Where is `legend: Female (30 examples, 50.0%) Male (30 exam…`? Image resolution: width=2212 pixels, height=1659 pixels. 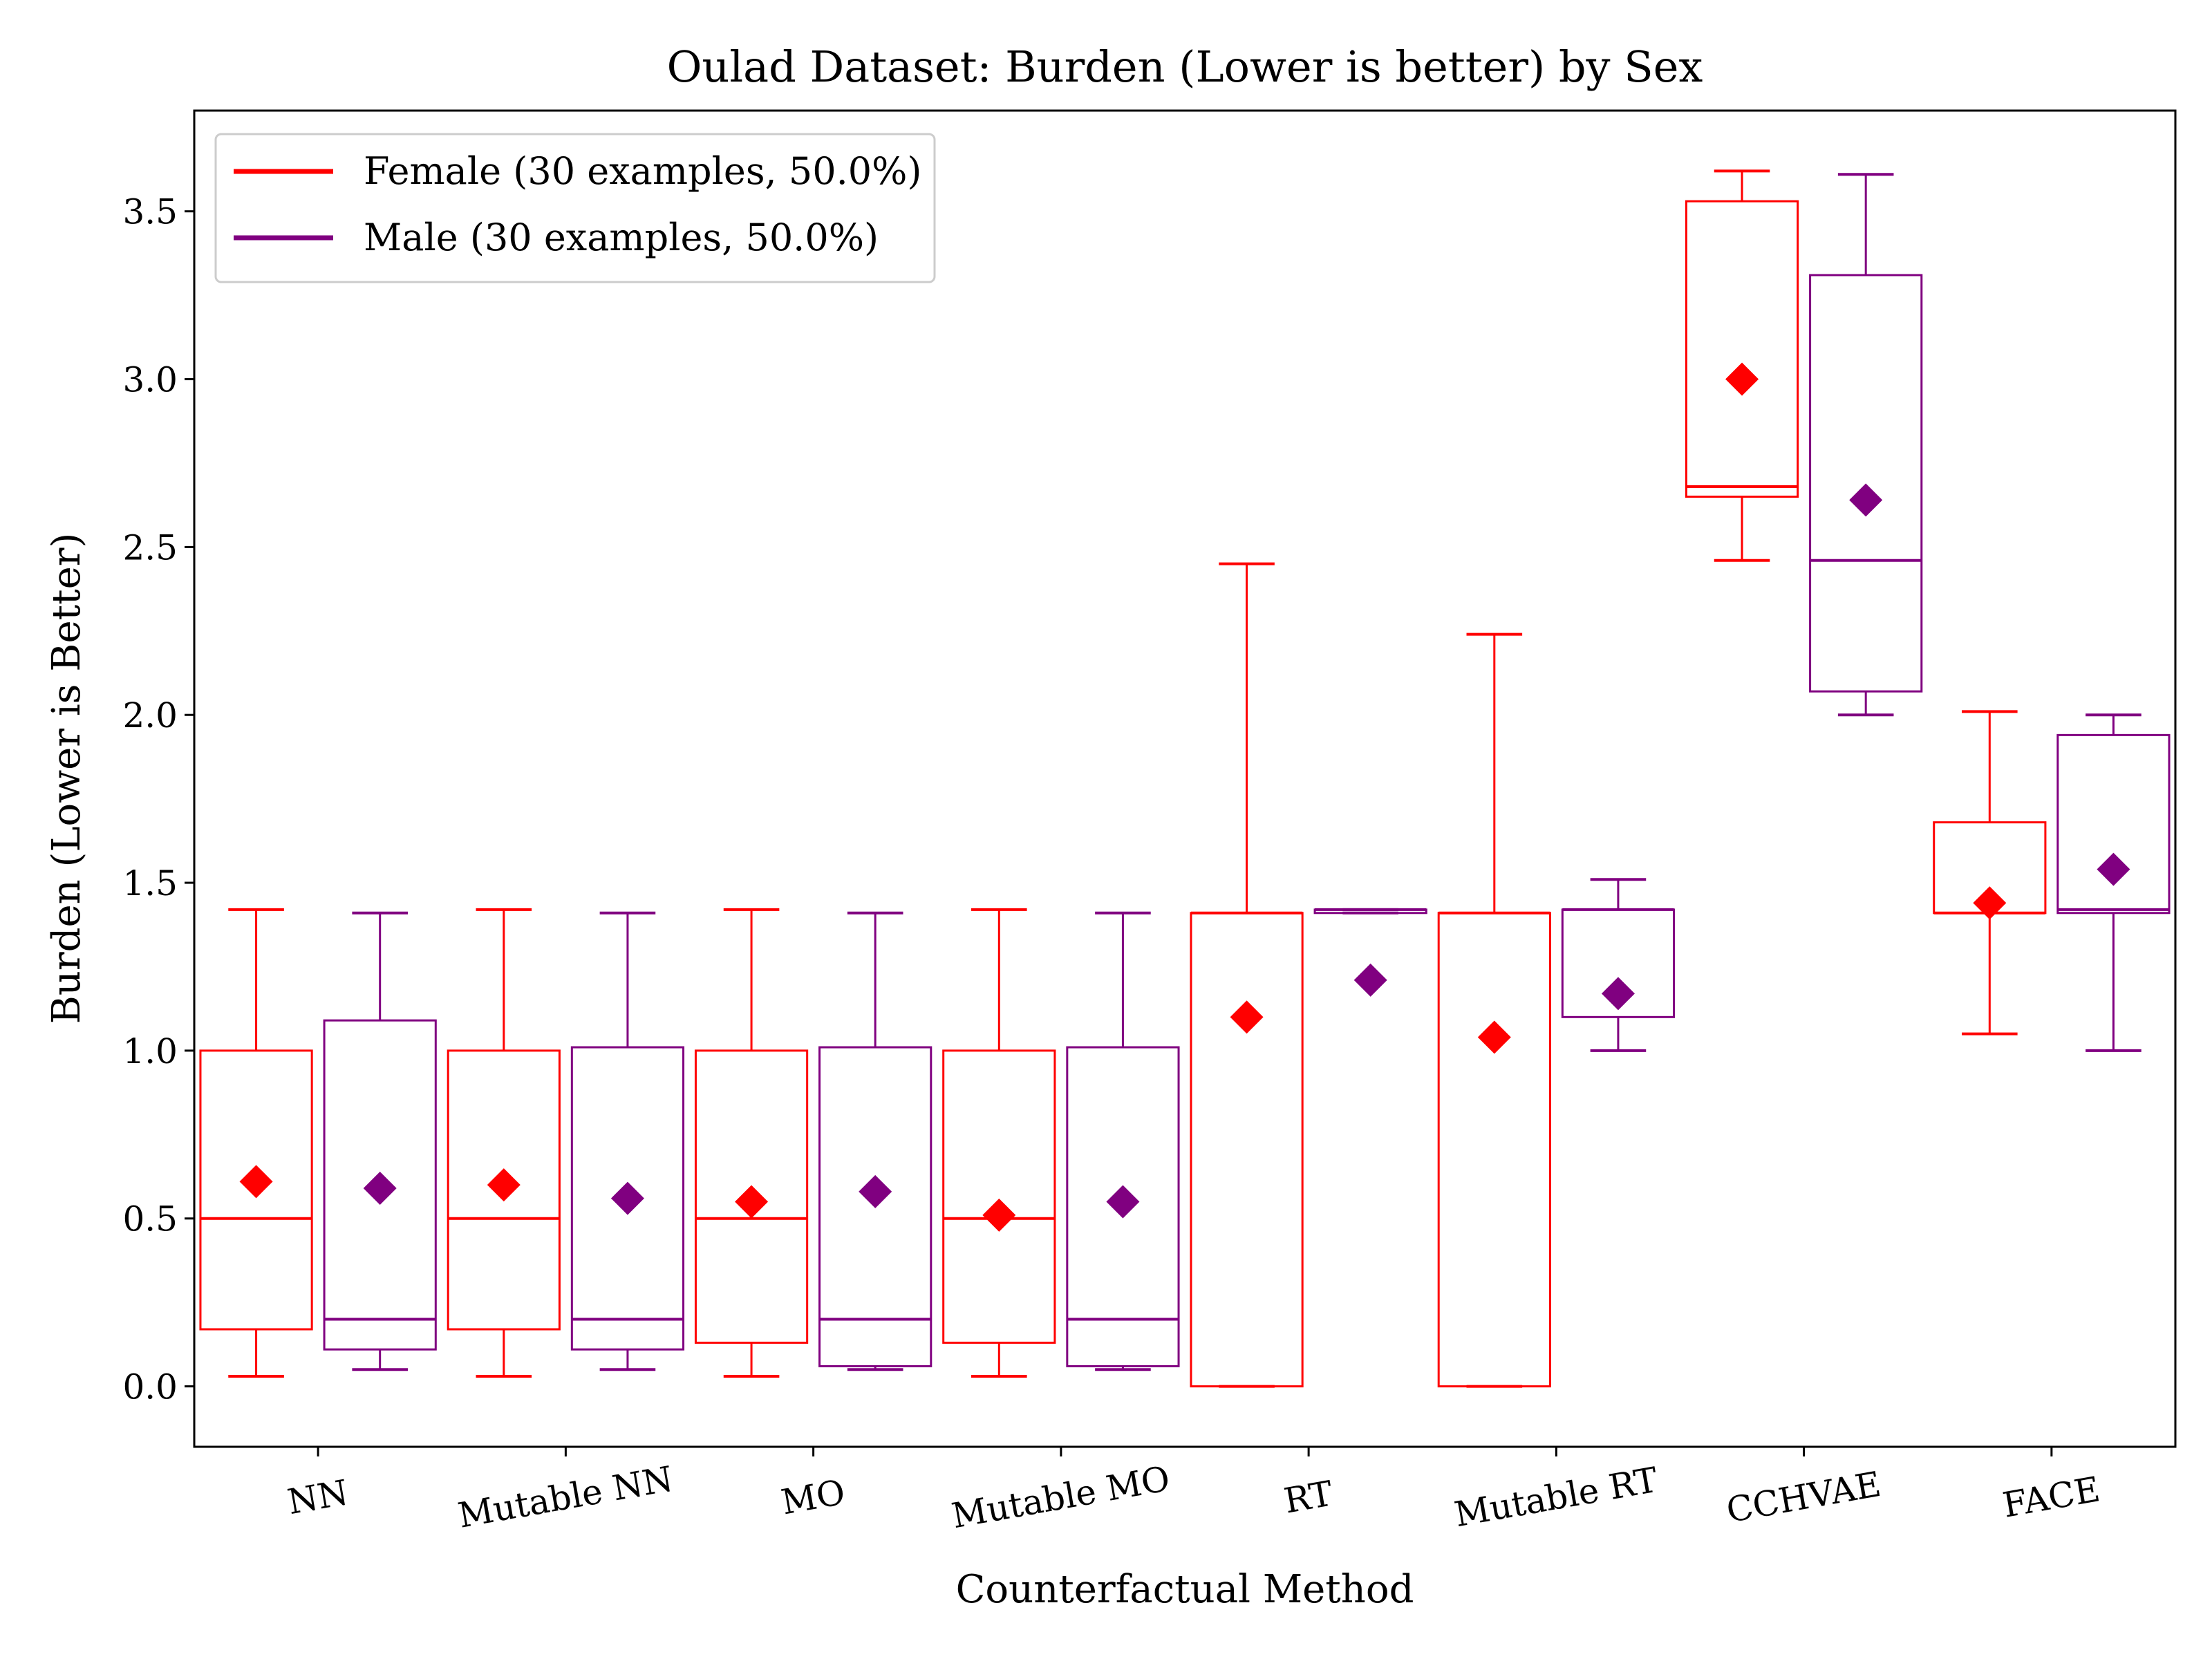 legend: Female (30 examples, 50.0%) Male (30 exam… is located at coordinates (575, 208).